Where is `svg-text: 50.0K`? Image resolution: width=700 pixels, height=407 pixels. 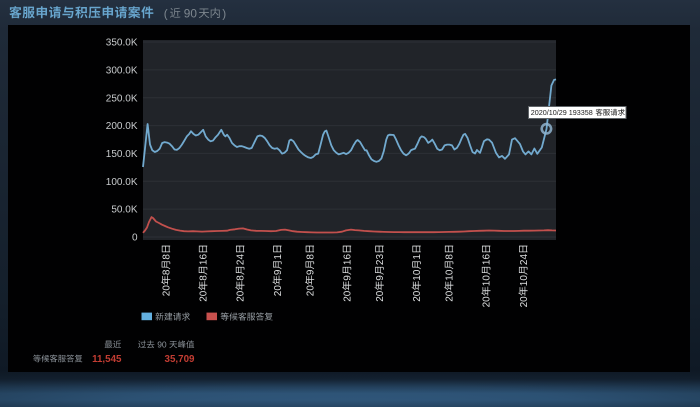
svg-text: 50.0K is located at coordinates (124, 210).